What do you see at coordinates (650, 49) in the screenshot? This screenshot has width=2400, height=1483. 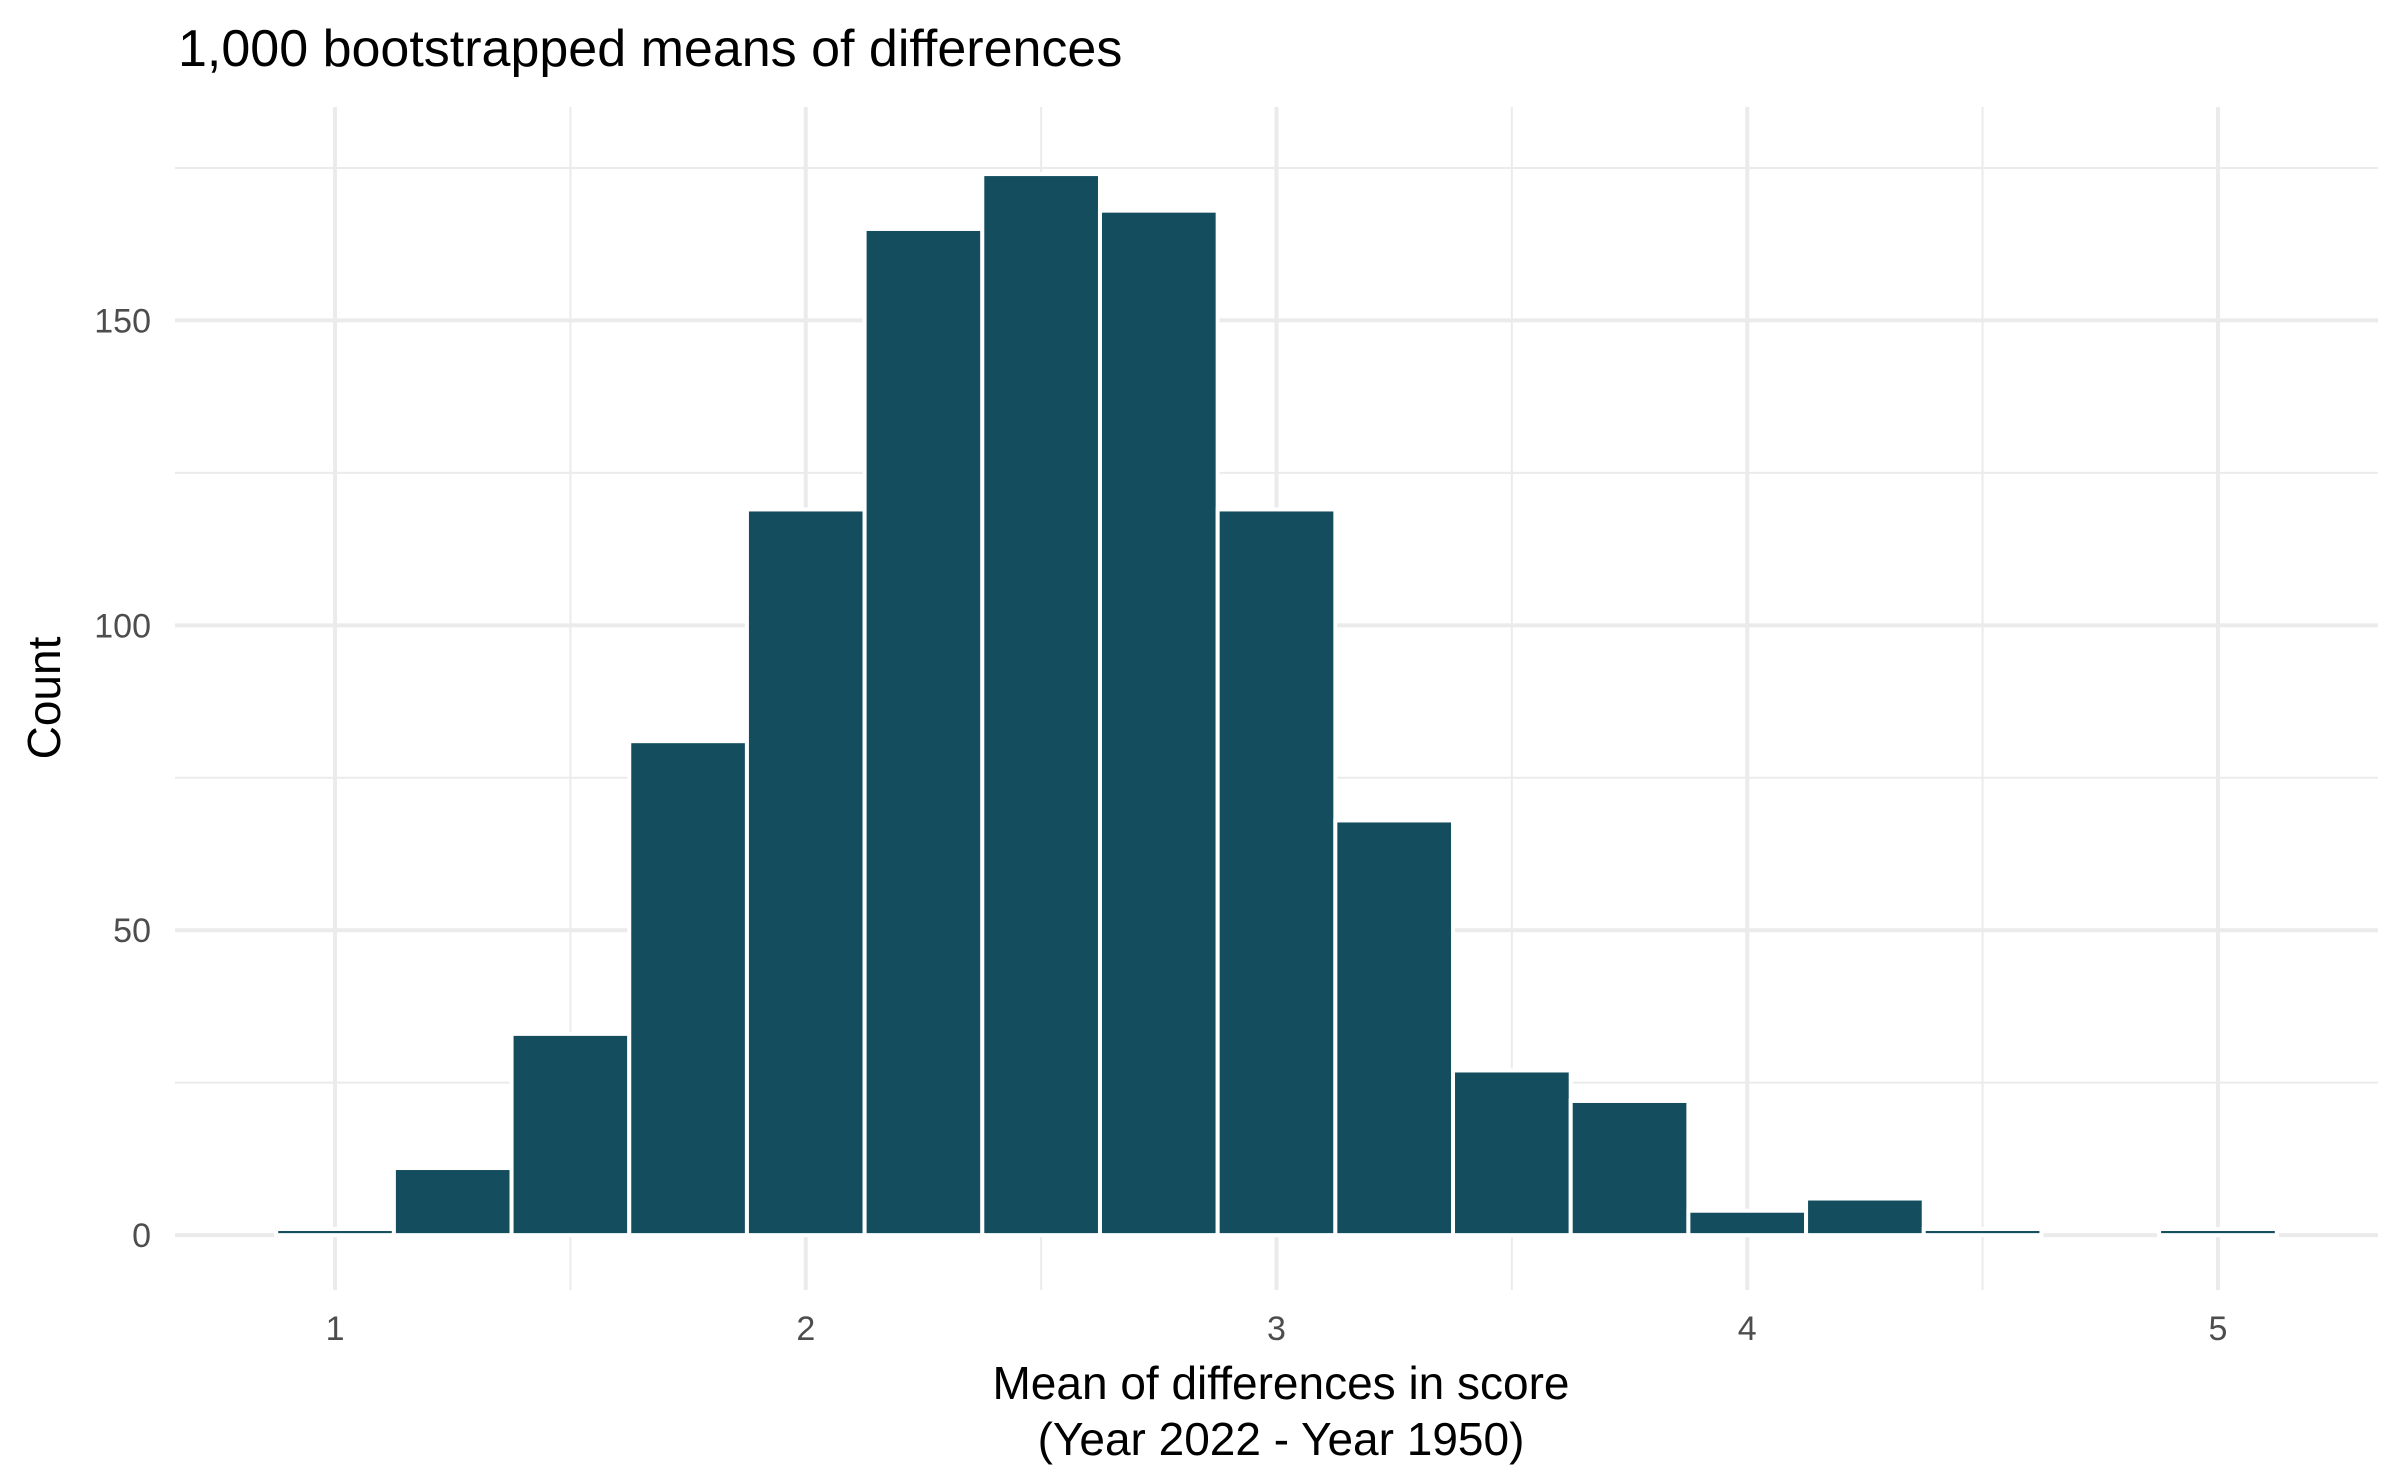 I see `chart-title: 1,000 bootstrapped means of differences` at bounding box center [650, 49].